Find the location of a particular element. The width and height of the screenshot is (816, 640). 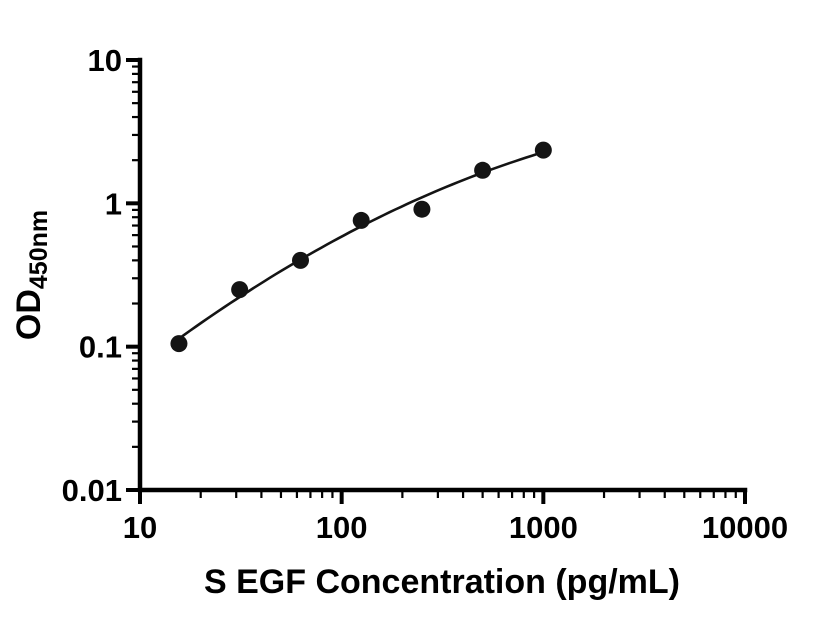

x-tick-label: 100 is located at coordinates (342, 527).